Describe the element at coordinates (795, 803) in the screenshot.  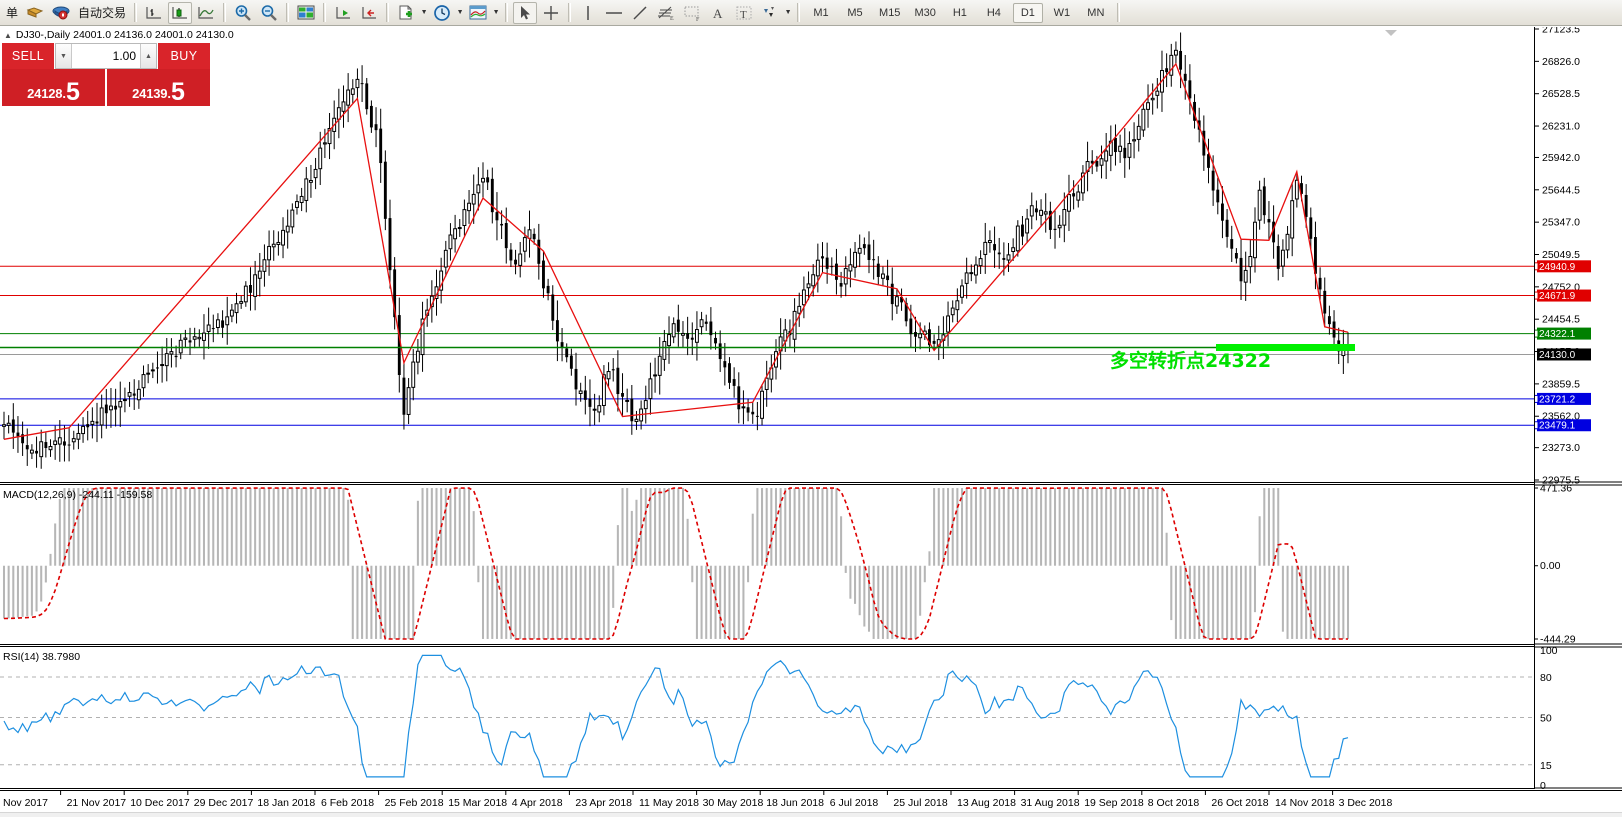
I see `svg-text: 18 Jun 2018` at that location.